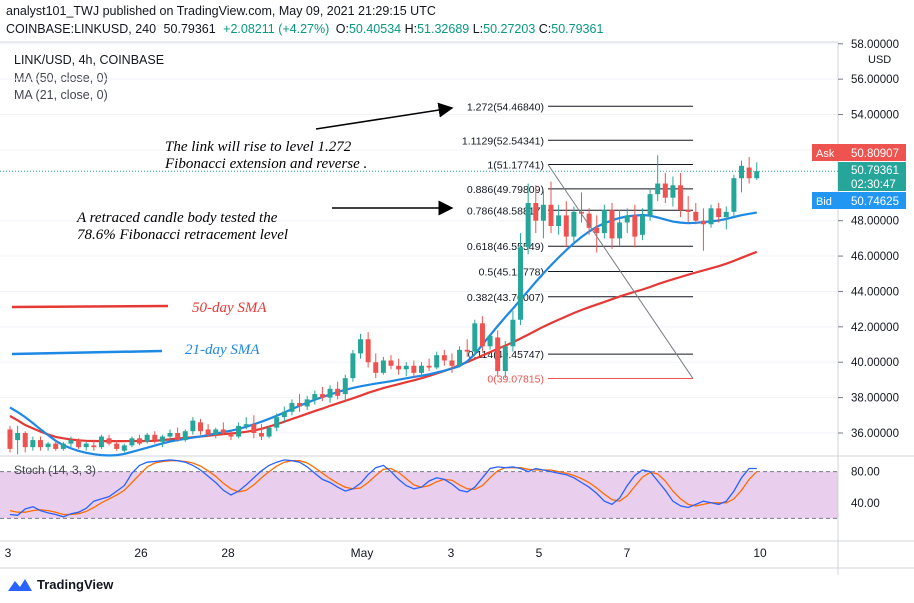 This screenshot has height=603, width=914. I want to click on currency-label: USD, so click(879, 60).